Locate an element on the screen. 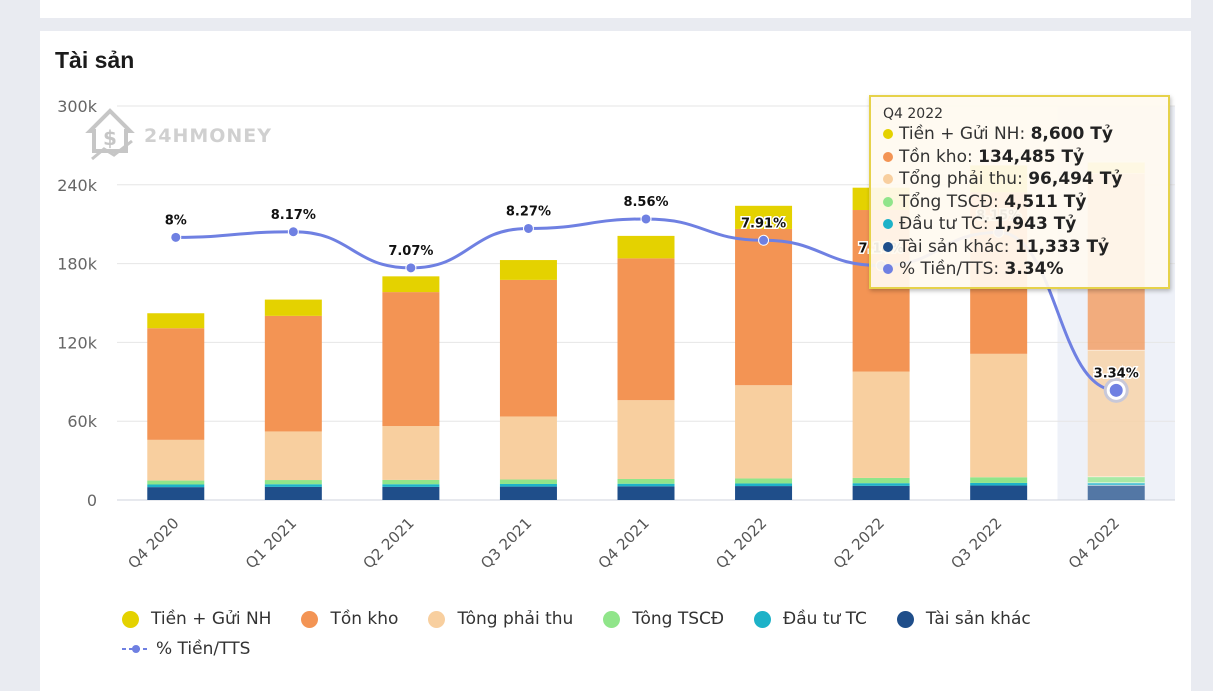  tooltip-label: % Tiền/TTS: is located at coordinates (952, 269).